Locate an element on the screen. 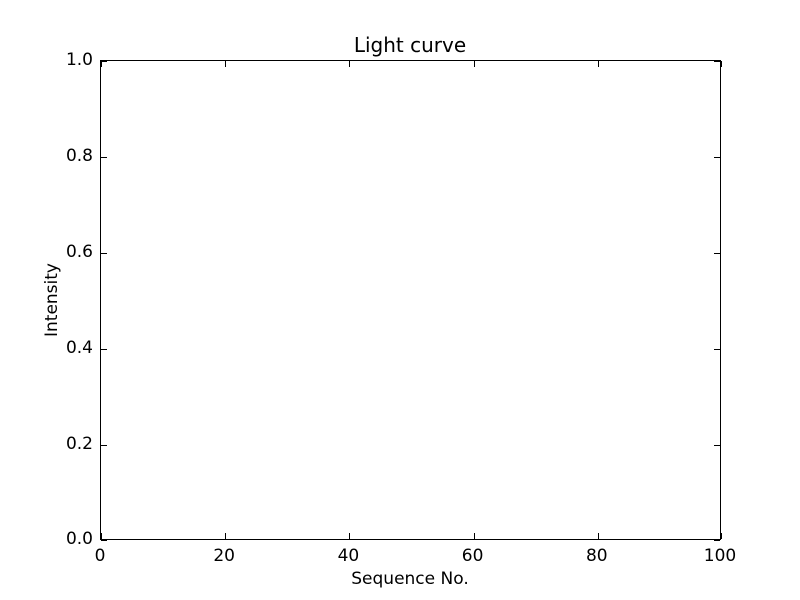 The width and height of the screenshot is (800, 600). x-tick-label: 0 is located at coordinates (100, 556).